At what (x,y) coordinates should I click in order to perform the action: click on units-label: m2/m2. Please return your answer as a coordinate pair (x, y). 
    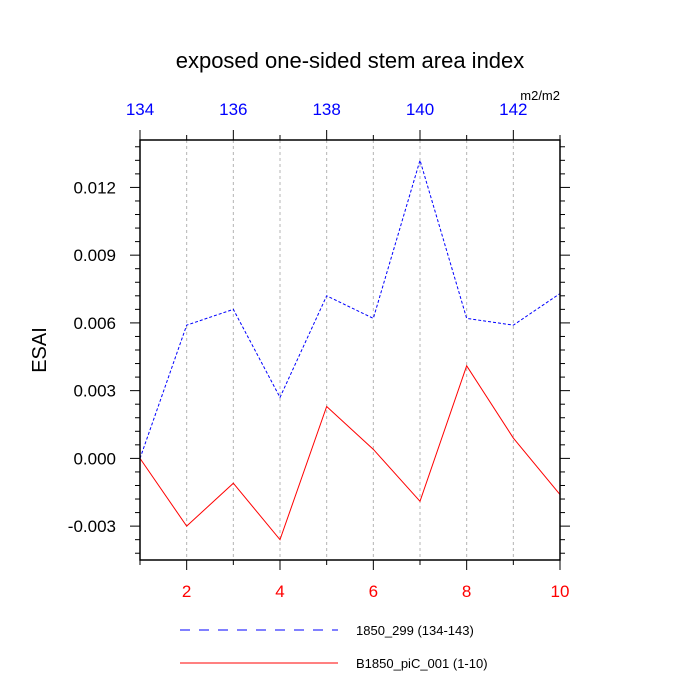
    Looking at the image, I should click on (540, 95).